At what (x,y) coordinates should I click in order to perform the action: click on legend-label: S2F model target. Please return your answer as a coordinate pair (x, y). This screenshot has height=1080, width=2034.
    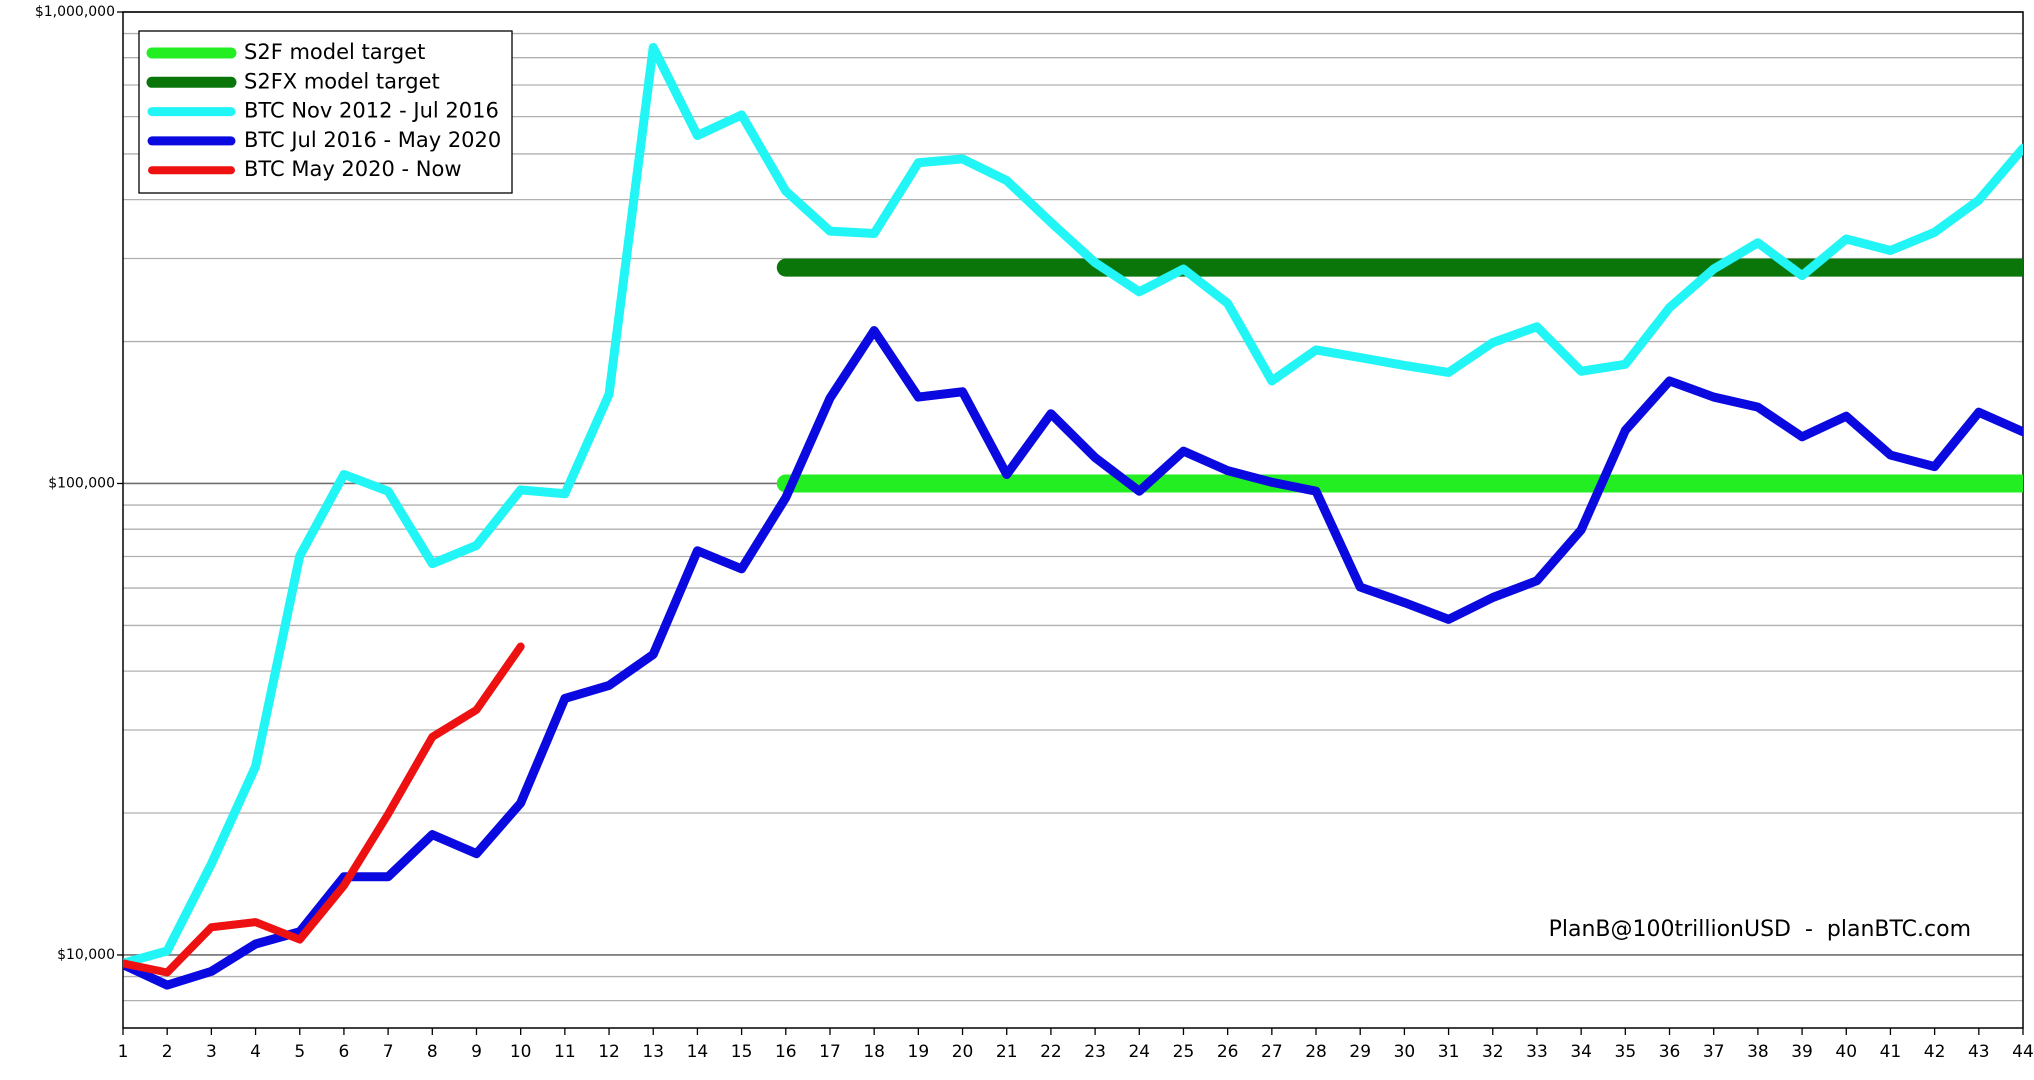
    Looking at the image, I should click on (334, 52).